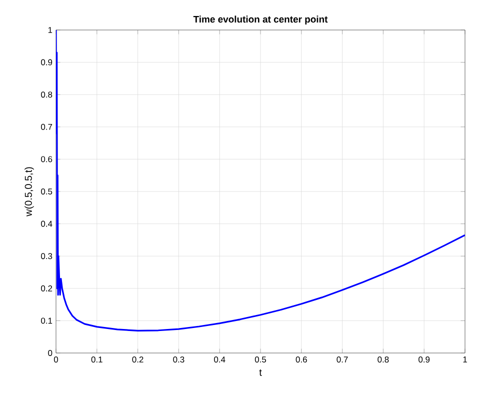 Image resolution: width=492 pixels, height=397 pixels. Describe the element at coordinates (465, 359) in the screenshot. I see `x-tick-label: 1` at that location.